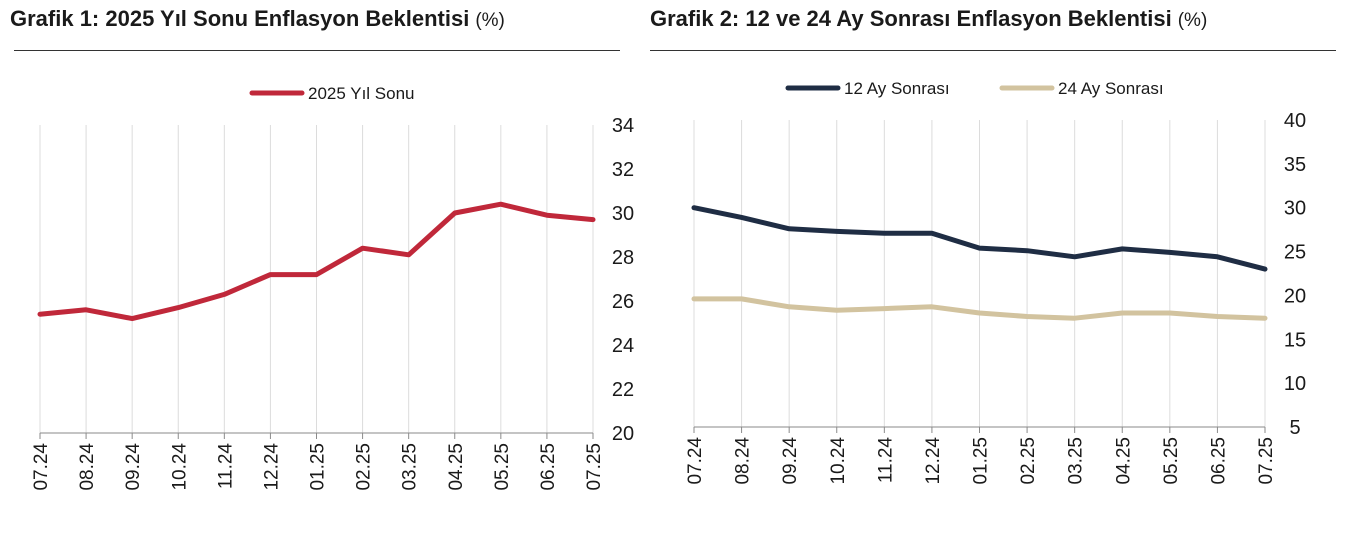 The image size is (1358, 538). What do you see at coordinates (1295, 165) in the screenshot?
I see `y-tick-label: 35` at bounding box center [1295, 165].